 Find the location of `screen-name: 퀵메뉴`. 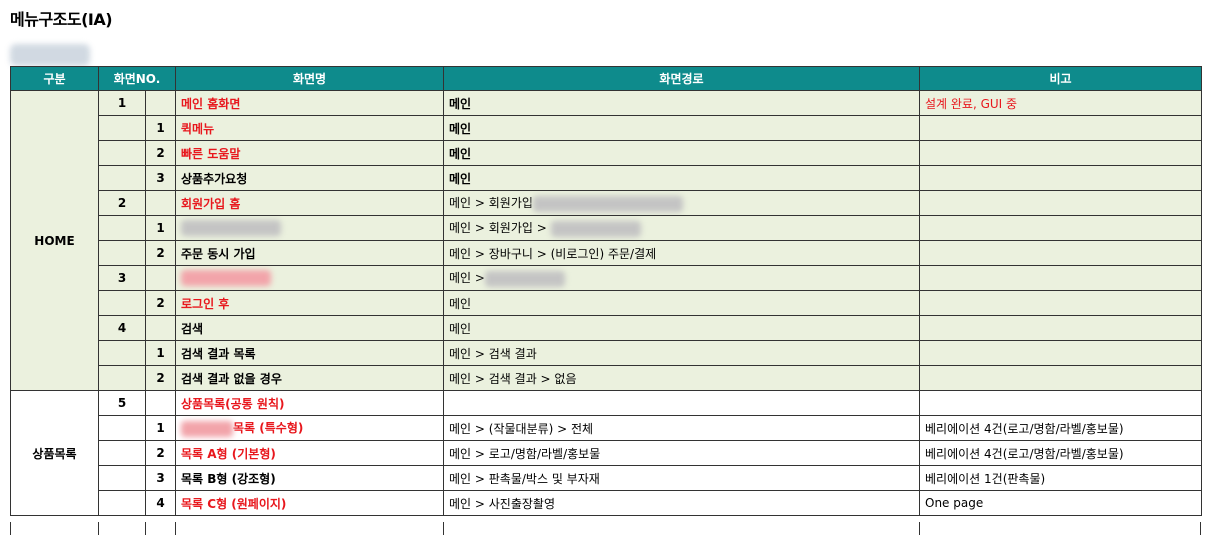

screen-name: 퀵메뉴 is located at coordinates (309, 128).